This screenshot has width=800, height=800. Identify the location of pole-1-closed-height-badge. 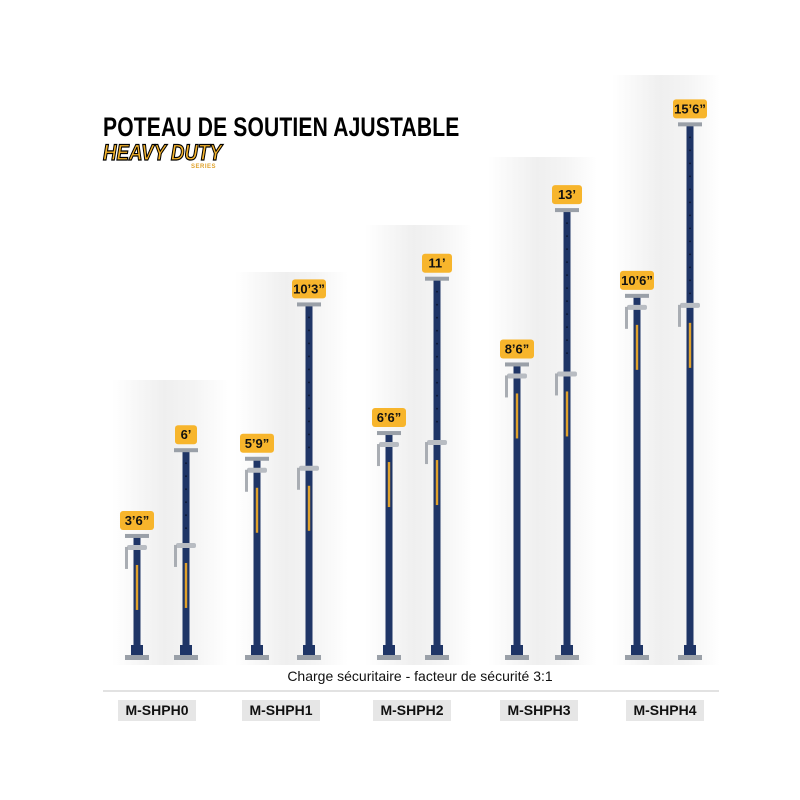
(257, 443).